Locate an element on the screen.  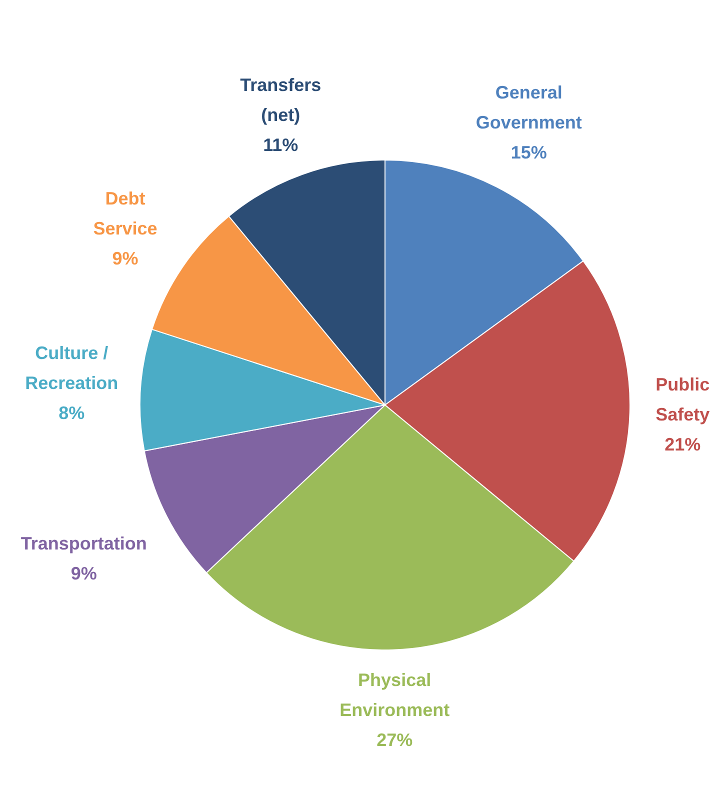
data-label: 15% is located at coordinates (528, 152).